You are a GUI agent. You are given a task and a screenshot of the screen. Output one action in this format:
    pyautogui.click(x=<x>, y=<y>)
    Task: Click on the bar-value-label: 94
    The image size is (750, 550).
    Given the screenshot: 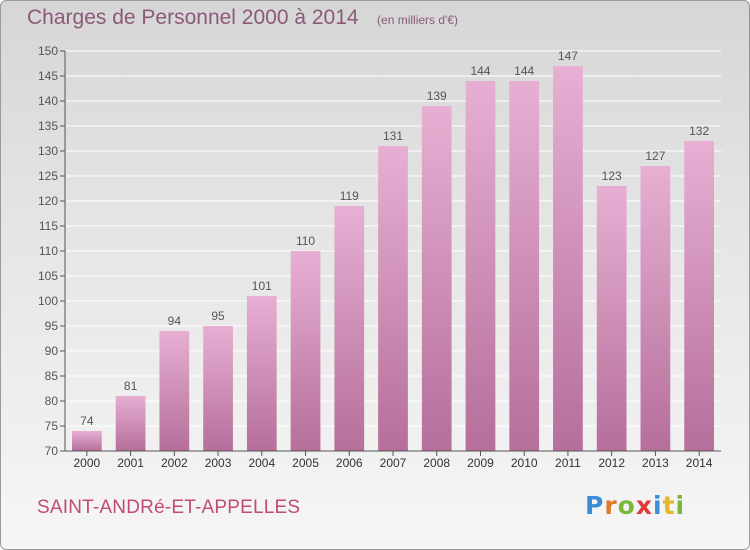 What is the action you would take?
    pyautogui.click(x=175, y=321)
    